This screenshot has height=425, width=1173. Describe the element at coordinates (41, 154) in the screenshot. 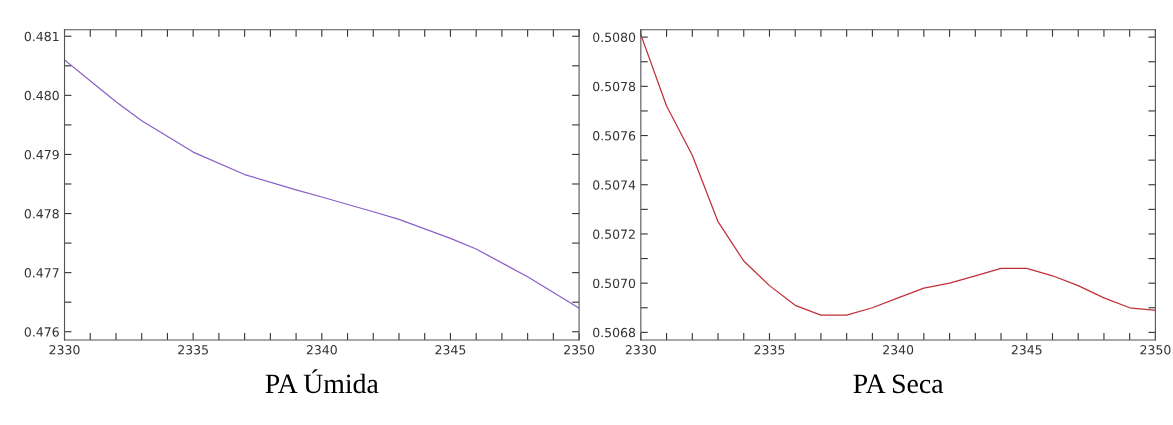

I see `y-tick-label: 0.479` at that location.